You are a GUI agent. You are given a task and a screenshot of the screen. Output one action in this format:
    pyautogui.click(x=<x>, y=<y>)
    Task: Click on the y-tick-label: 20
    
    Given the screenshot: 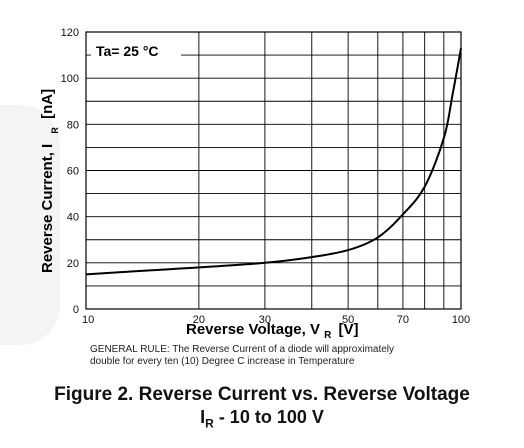 What is the action you would take?
    pyautogui.click(x=73, y=264)
    